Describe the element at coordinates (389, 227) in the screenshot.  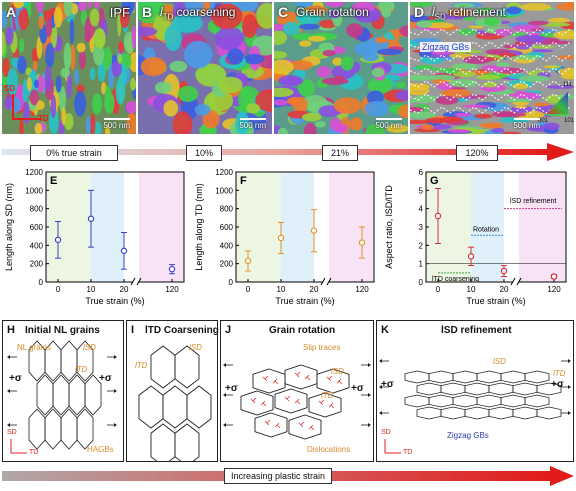
I see `y-axis-label: Aspect ratio, lSD/lTD` at that location.